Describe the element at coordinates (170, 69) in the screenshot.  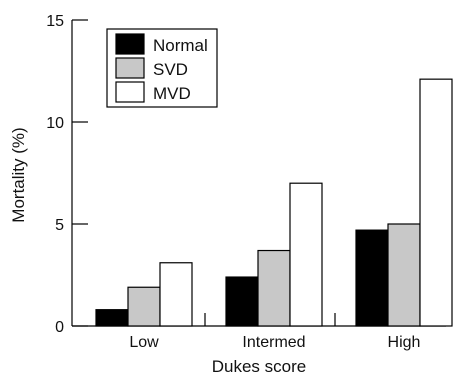
I see `legend-label: SVD` at that location.